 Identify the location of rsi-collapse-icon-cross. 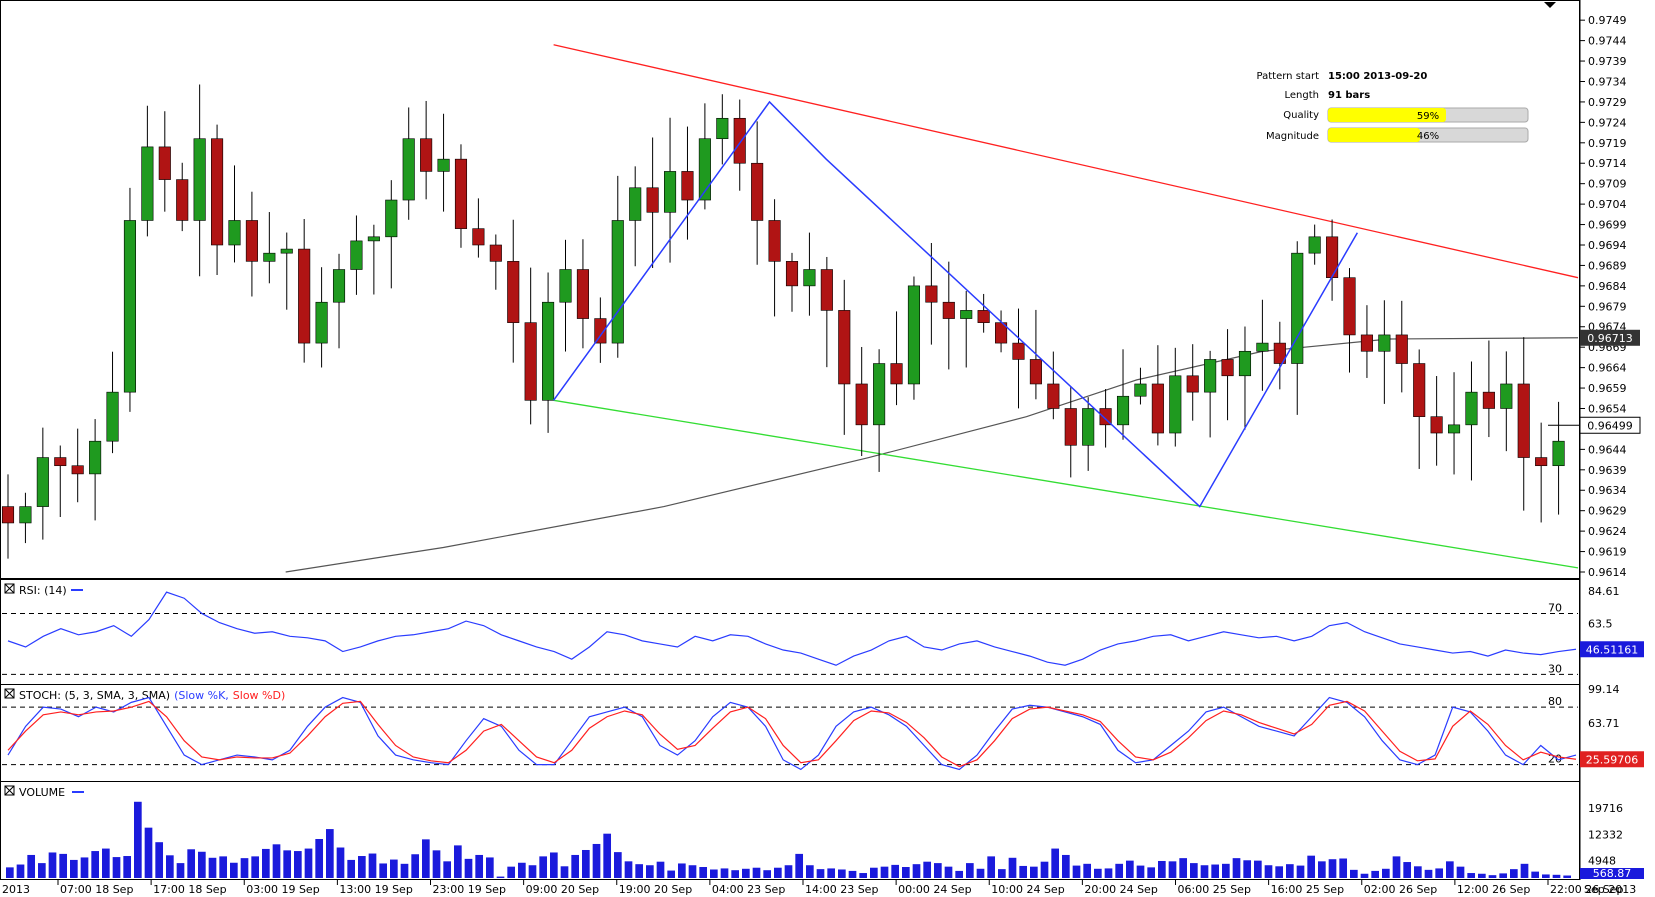
(9, 588).